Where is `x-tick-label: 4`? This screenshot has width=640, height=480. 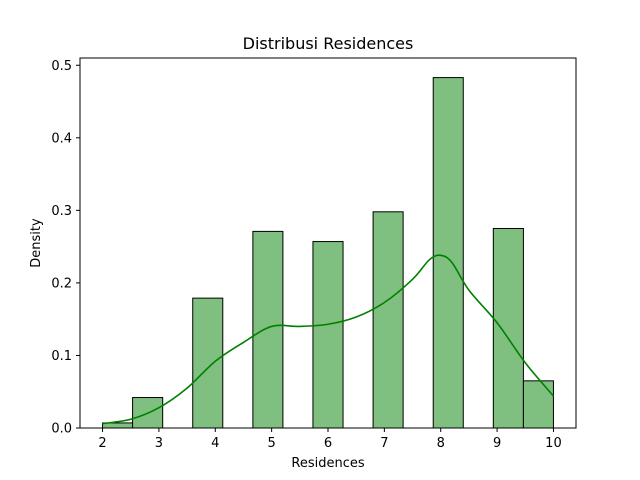 x-tick-label: 4 is located at coordinates (215, 443).